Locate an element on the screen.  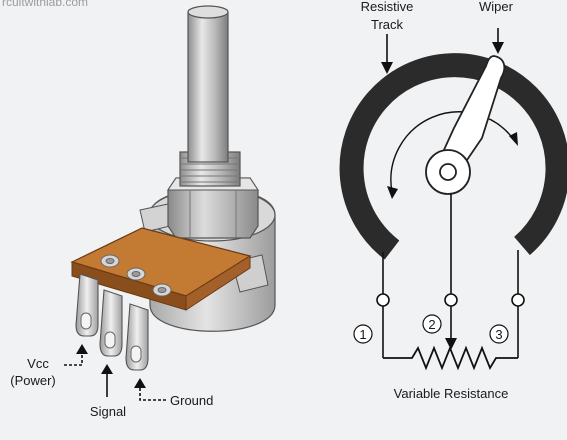
terminal-2-badge is located at coordinates (432, 324).